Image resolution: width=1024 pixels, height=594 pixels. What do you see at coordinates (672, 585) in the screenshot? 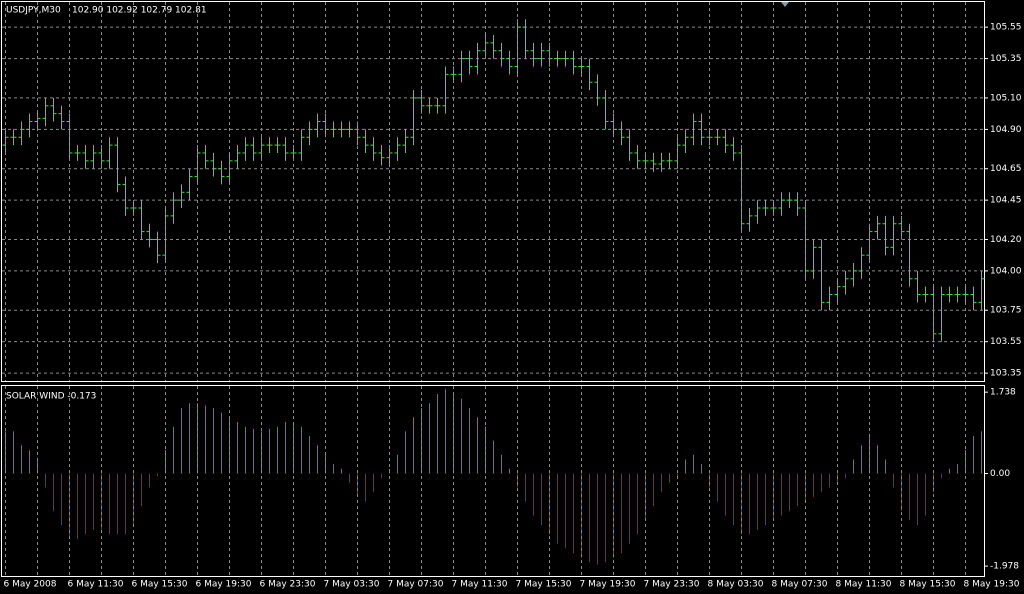
I see `x-tick-label: 7 May 23:30` at bounding box center [672, 585].